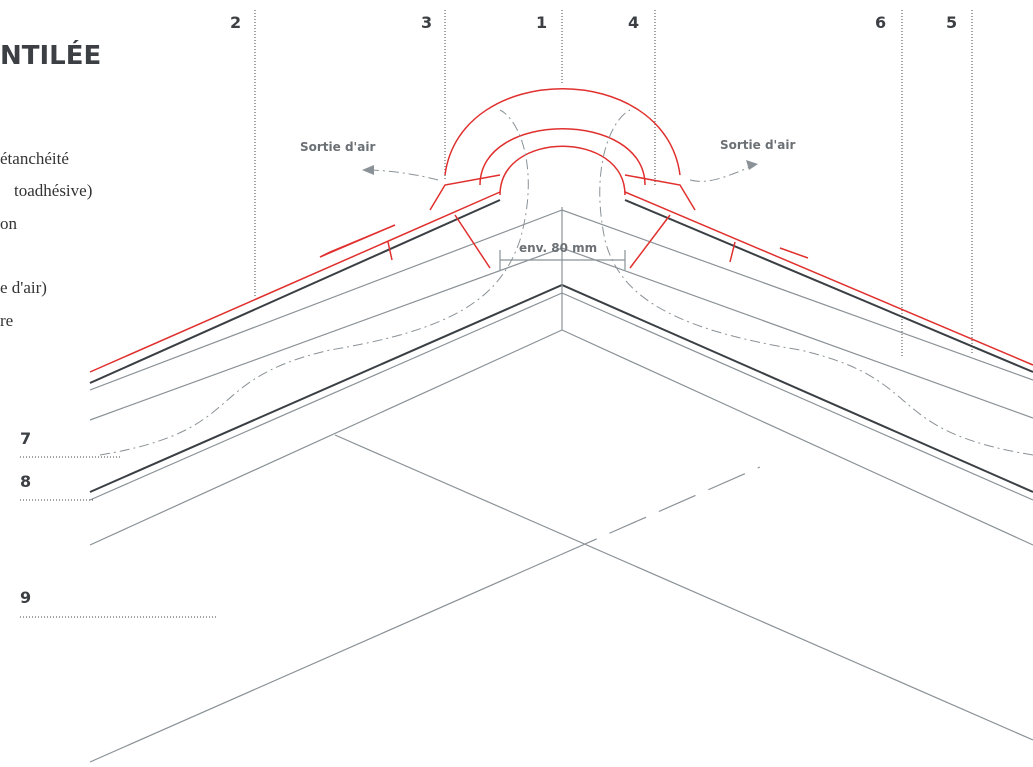  I want to click on label: 5, so click(951, 22).